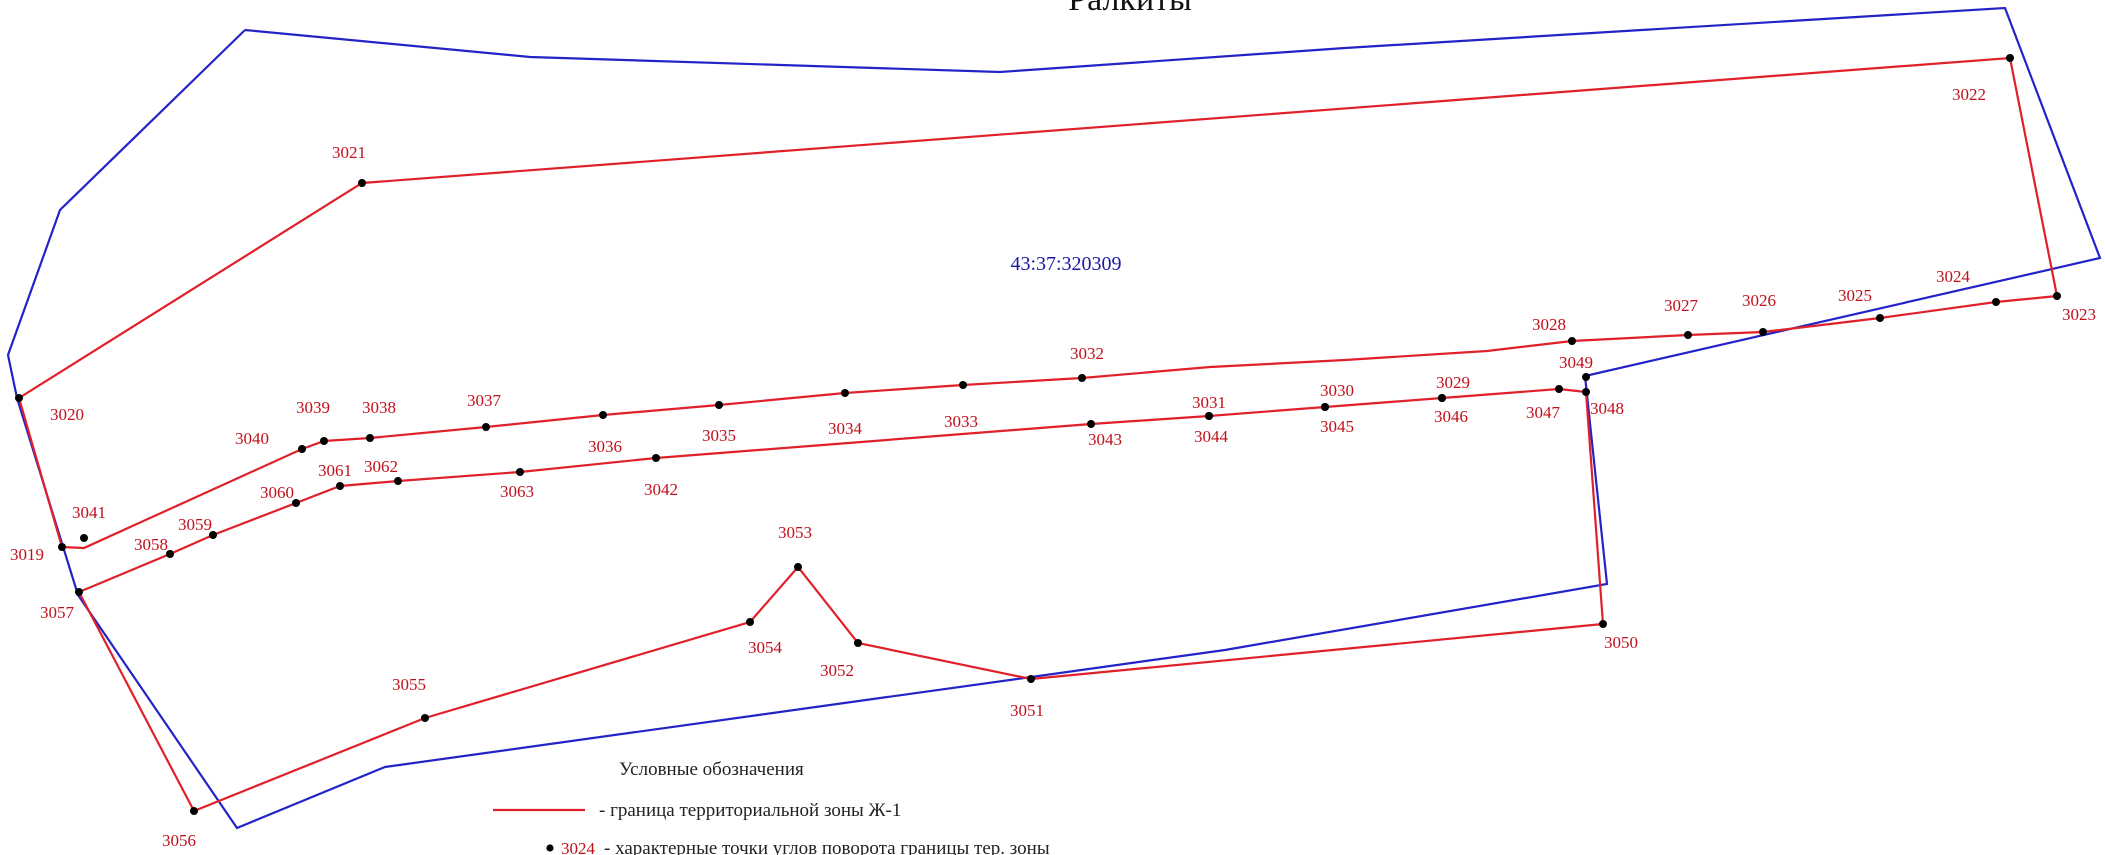 The height and width of the screenshot is (855, 2105). Describe the element at coordinates (1451, 416) in the screenshot. I see `boundary-point-label: 3046` at that location.